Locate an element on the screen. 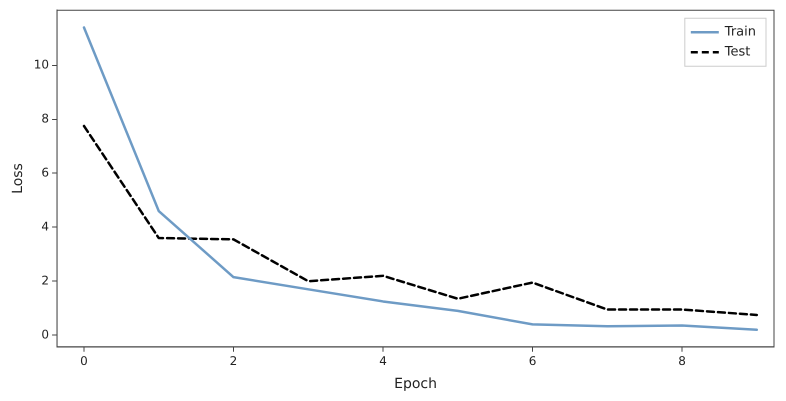 Image resolution: width=786 pixels, height=401 pixels. x-tick-label: 8 is located at coordinates (682, 361).